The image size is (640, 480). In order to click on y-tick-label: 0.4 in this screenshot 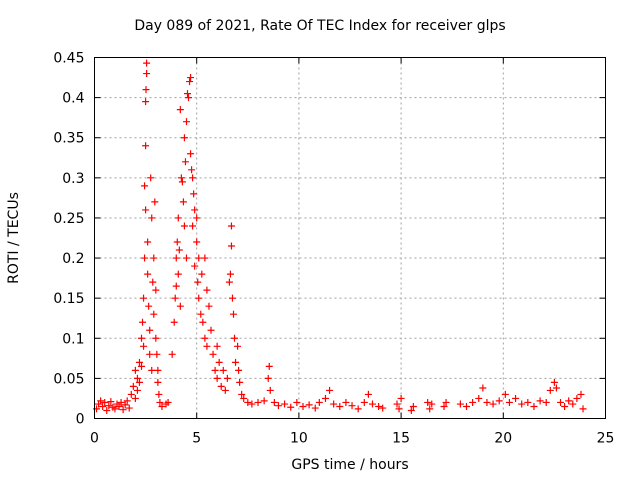, I will do `click(73, 99)`.